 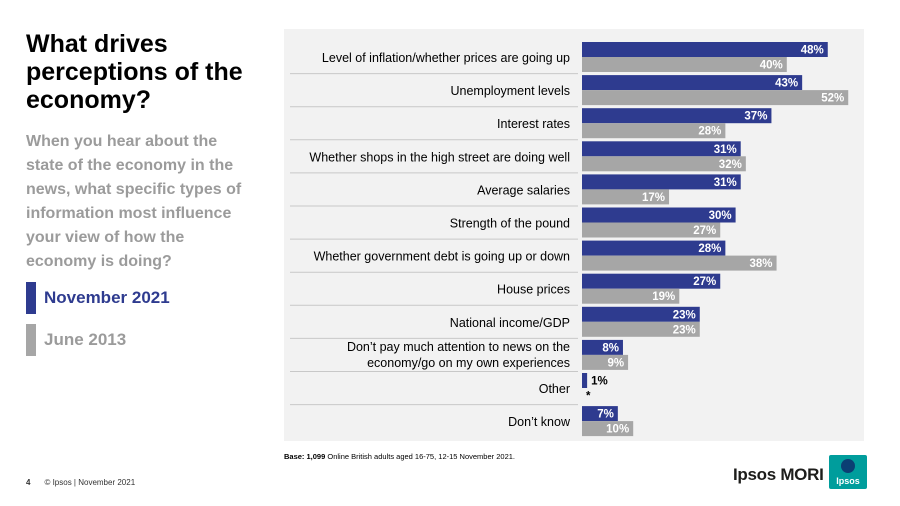 I want to click on data-label: 40%, so click(x=771, y=66).